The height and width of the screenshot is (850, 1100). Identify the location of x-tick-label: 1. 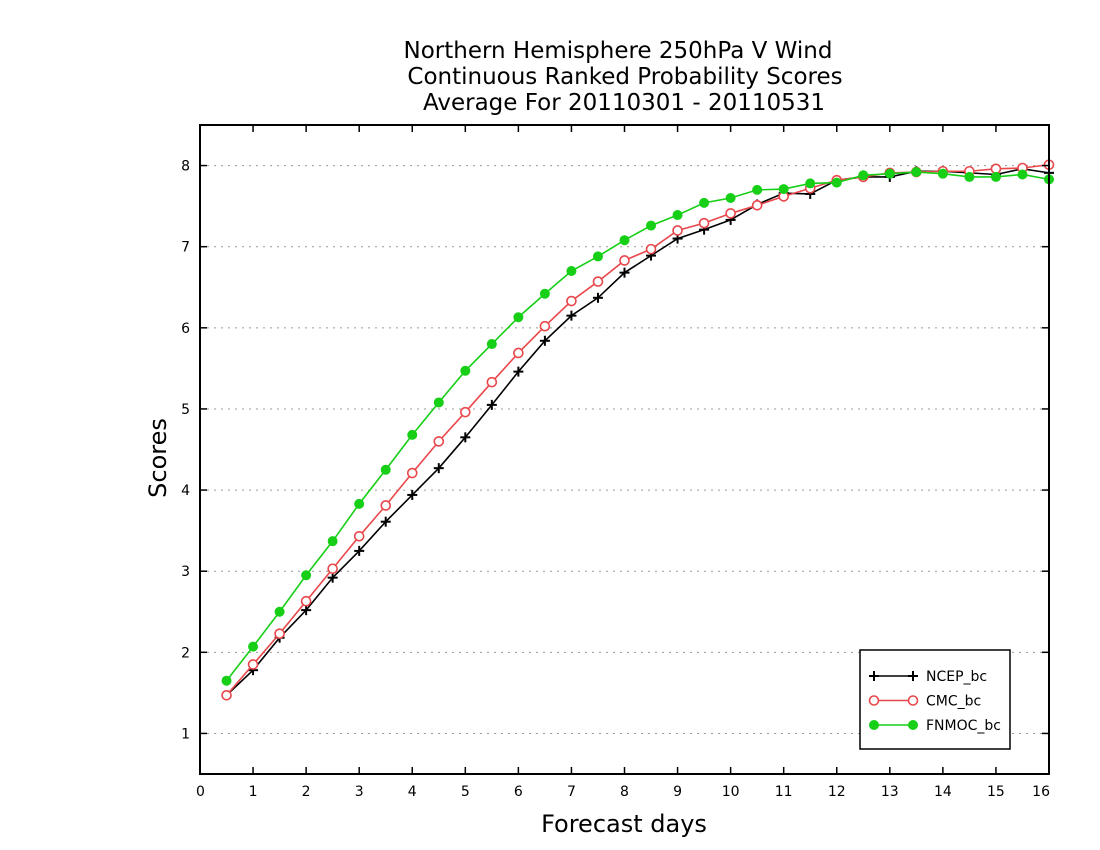
(253, 792).